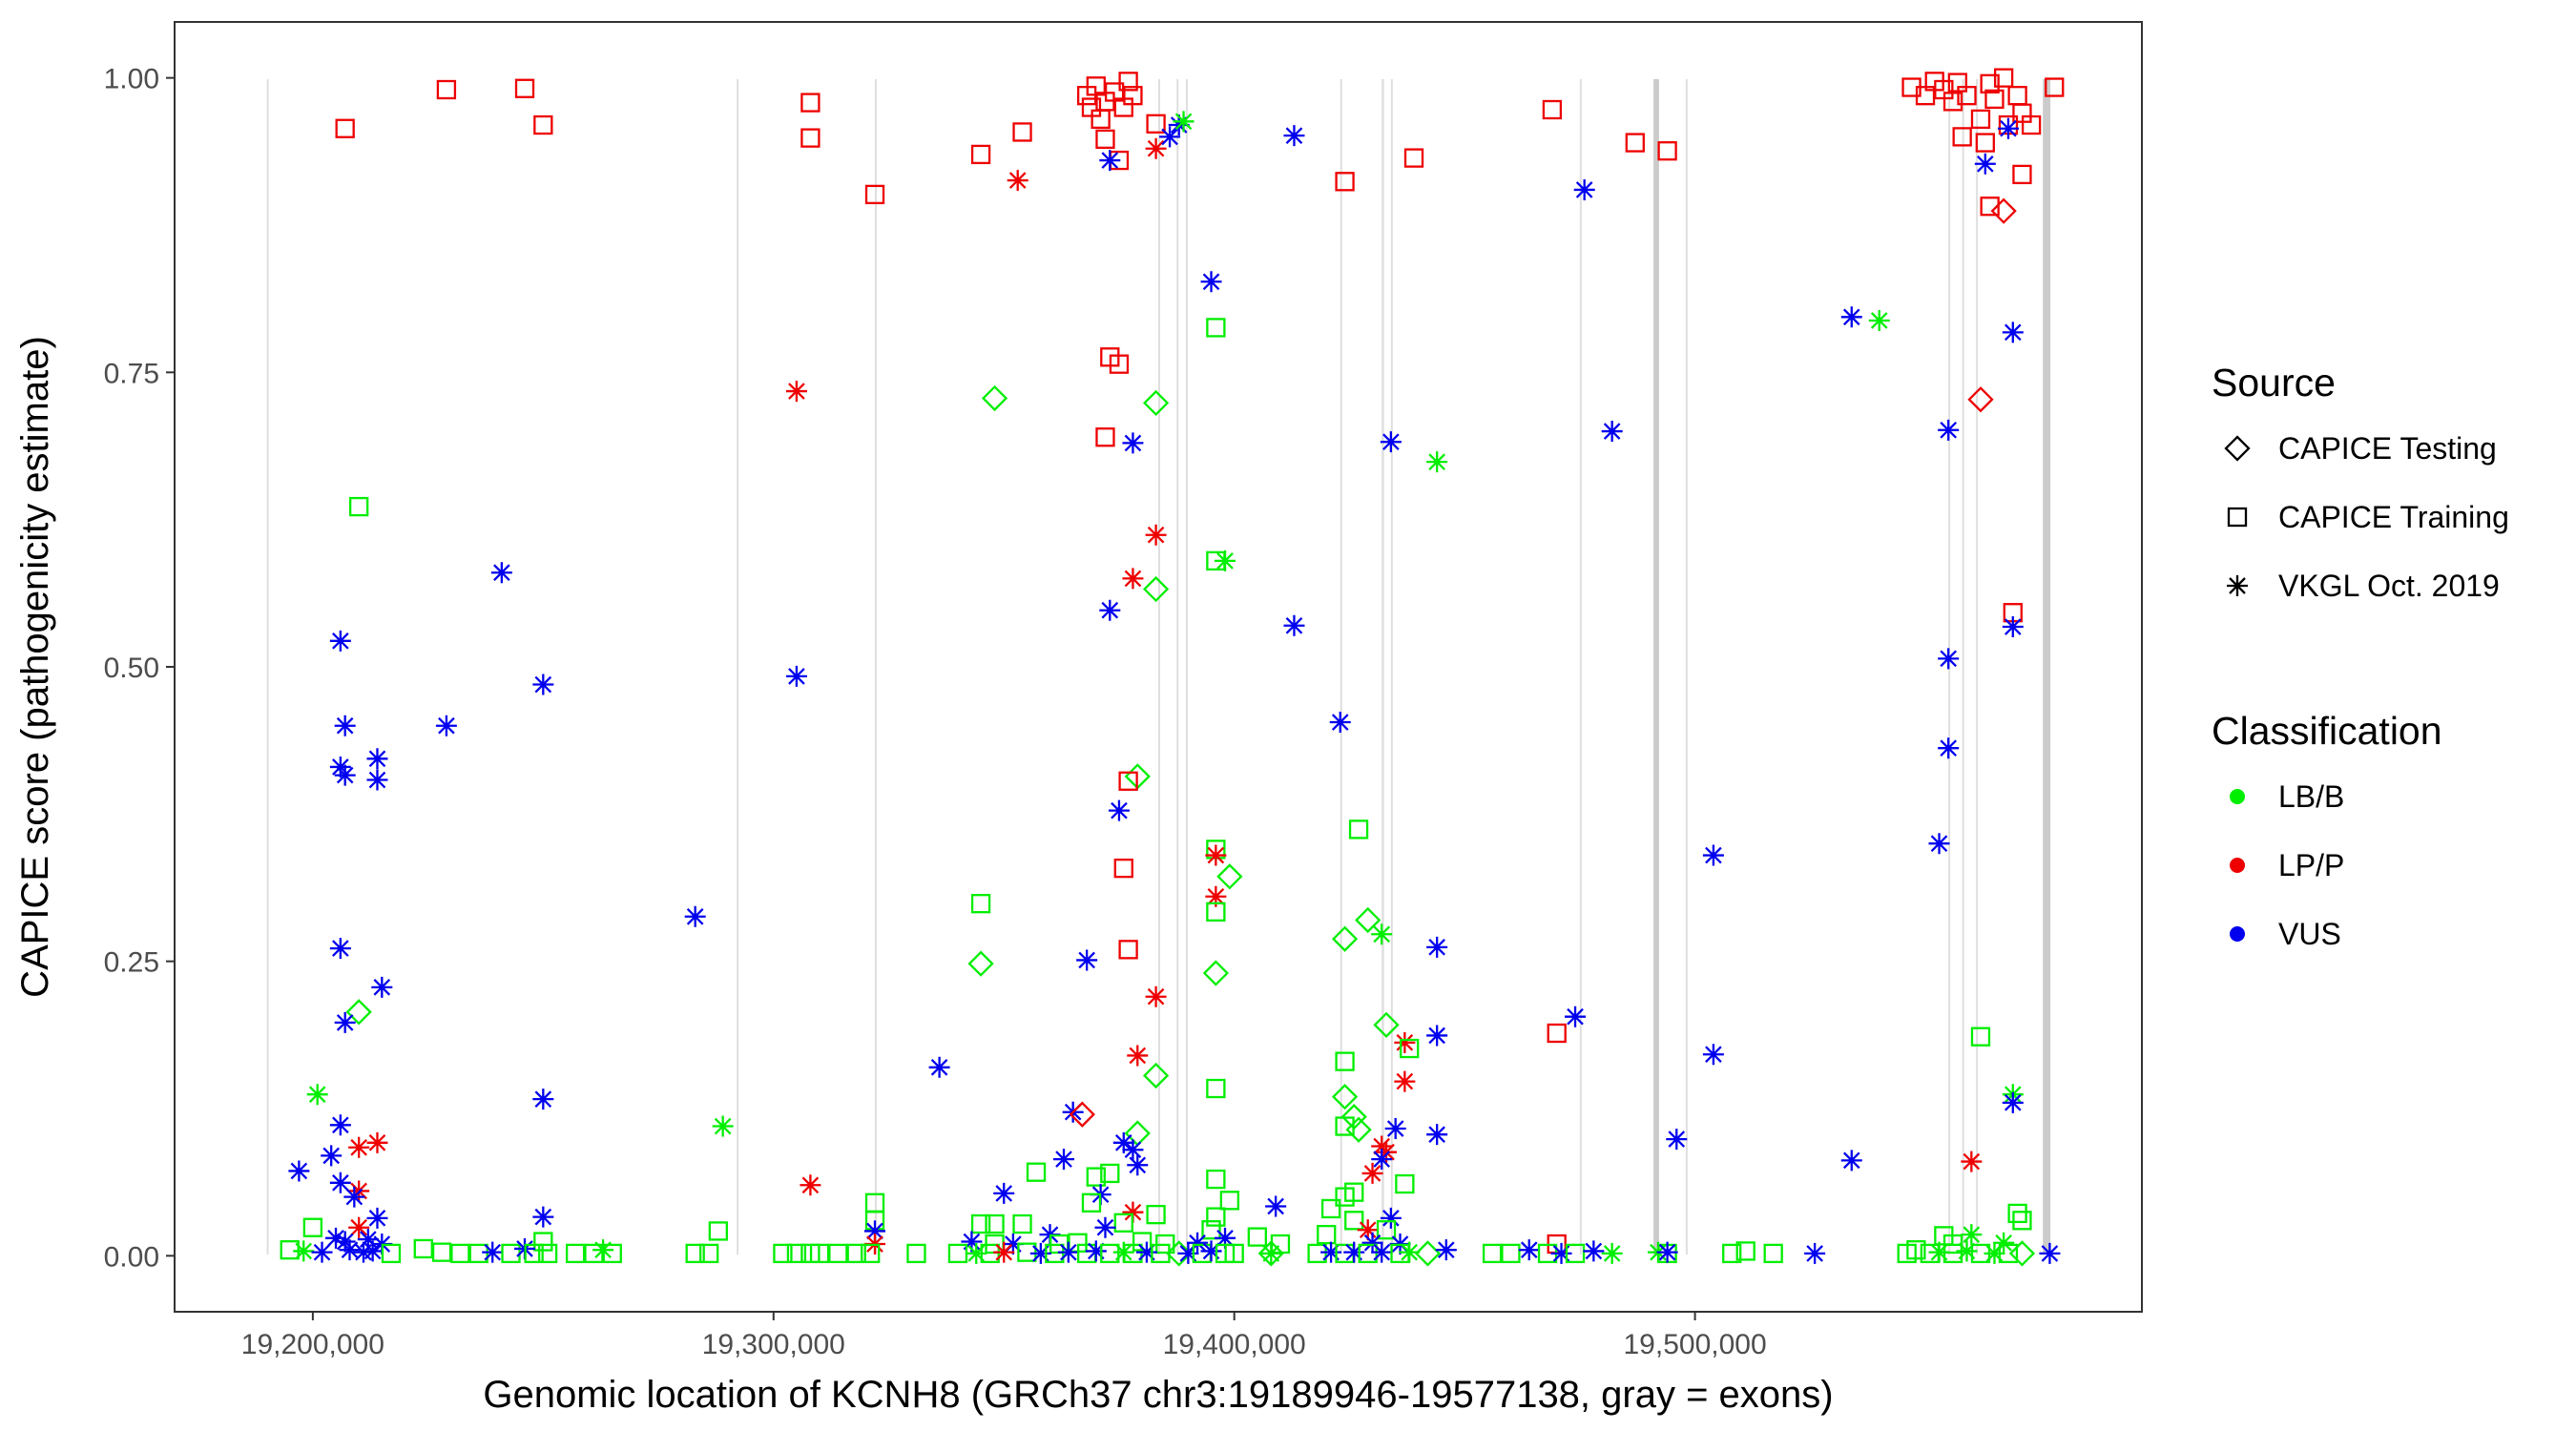 This screenshot has width=2576, height=1431. Describe the element at coordinates (2311, 865) in the screenshot. I see `legend-class-label-2: LP/P` at that location.